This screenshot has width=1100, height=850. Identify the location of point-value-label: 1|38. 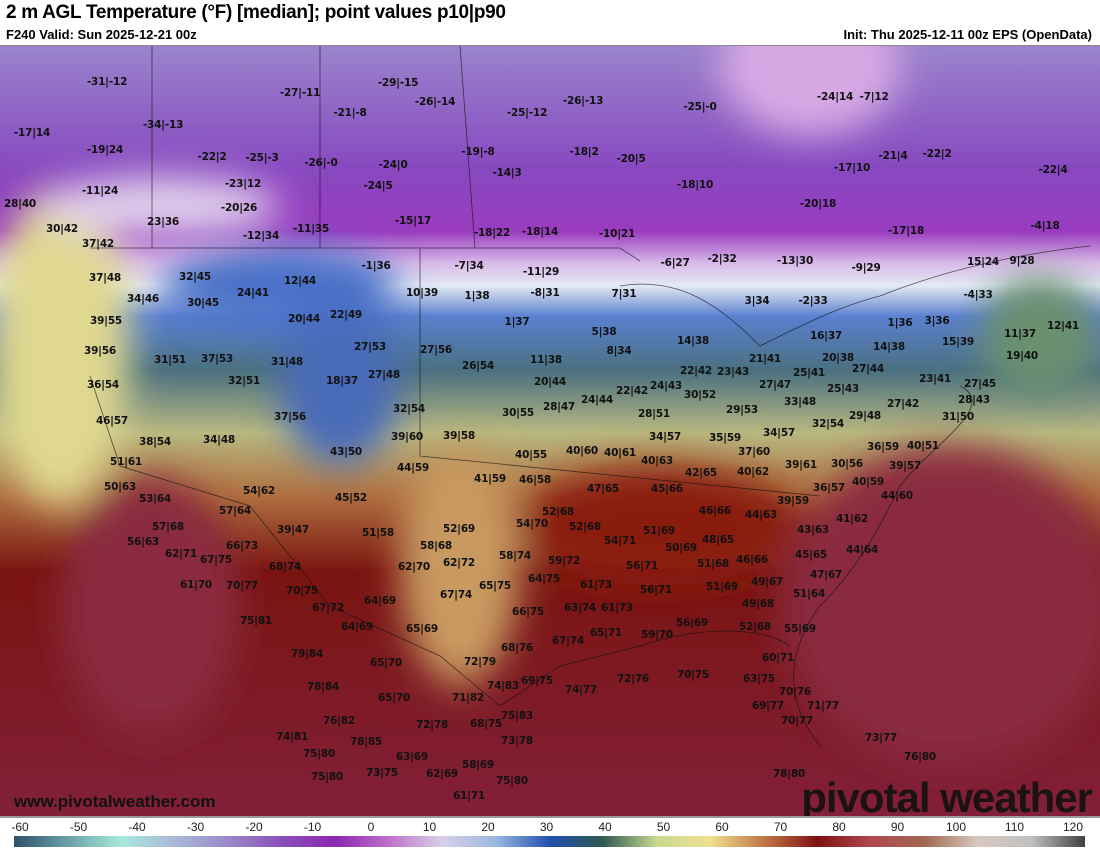
(477, 296).